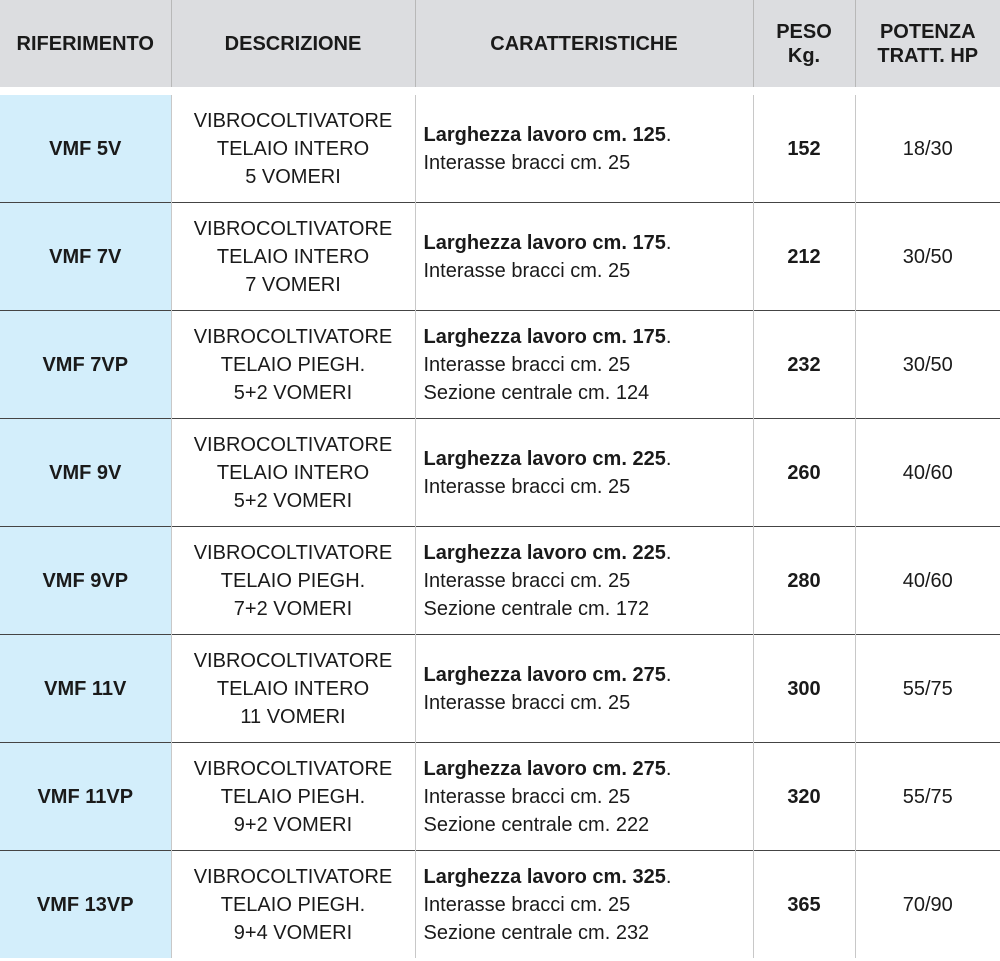 This screenshot has height=961, width=1000. What do you see at coordinates (928, 55) in the screenshot?
I see `header-potenza-line2: TRATT. HP` at bounding box center [928, 55].